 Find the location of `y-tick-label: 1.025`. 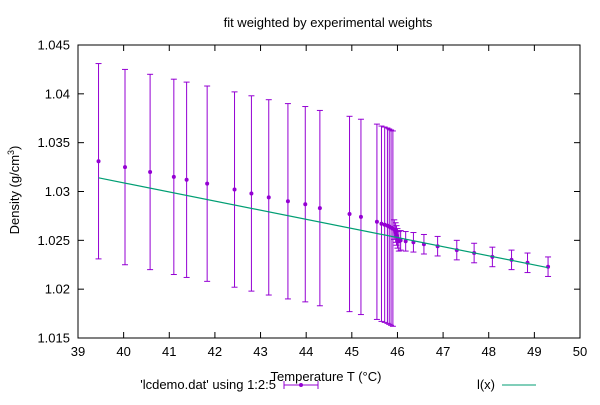

y-tick-label: 1.025 is located at coordinates (53, 240).